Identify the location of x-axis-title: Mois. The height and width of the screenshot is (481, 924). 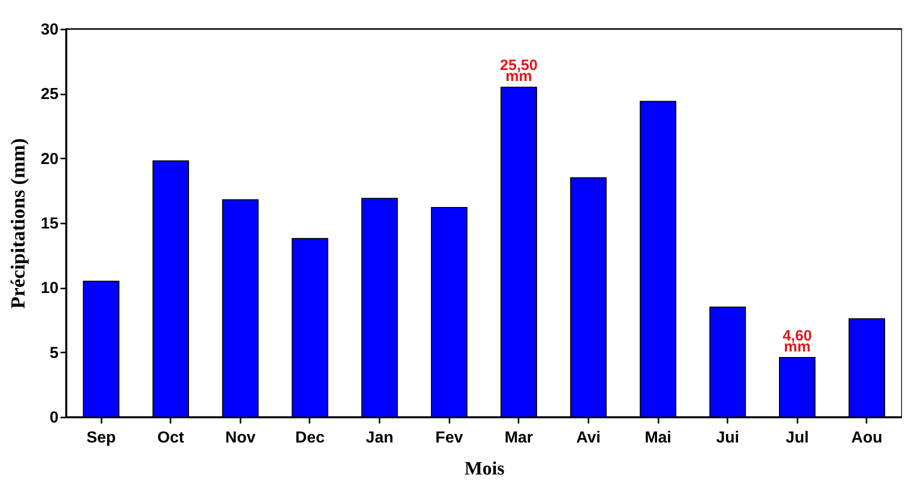
(484, 469).